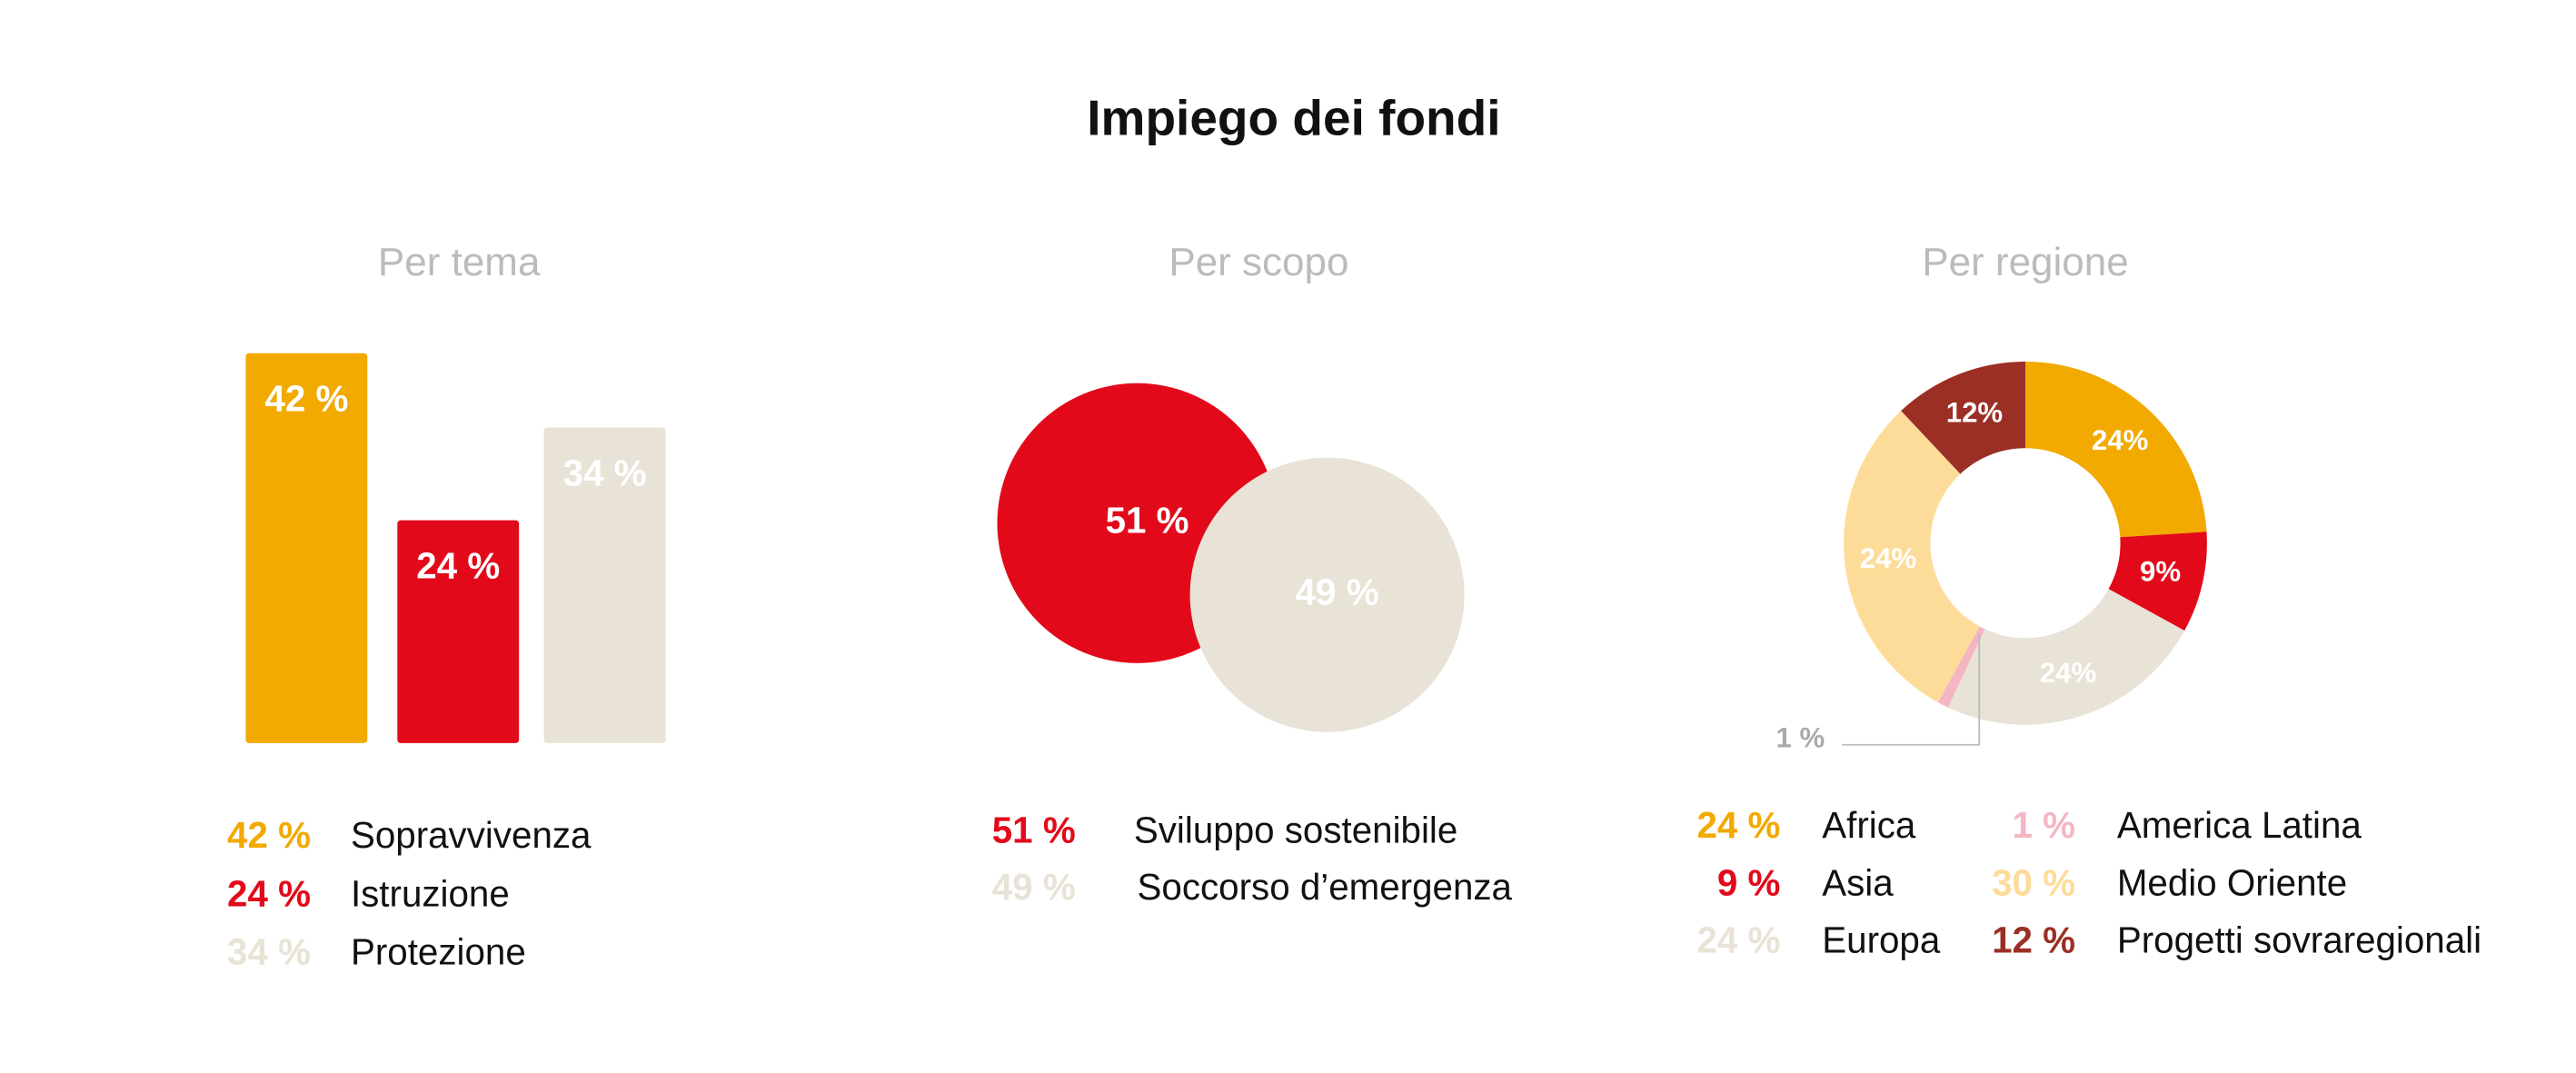 This screenshot has width=2576, height=1073. Describe the element at coordinates (458, 566) in the screenshot. I see `bar-label: 24 %` at that location.